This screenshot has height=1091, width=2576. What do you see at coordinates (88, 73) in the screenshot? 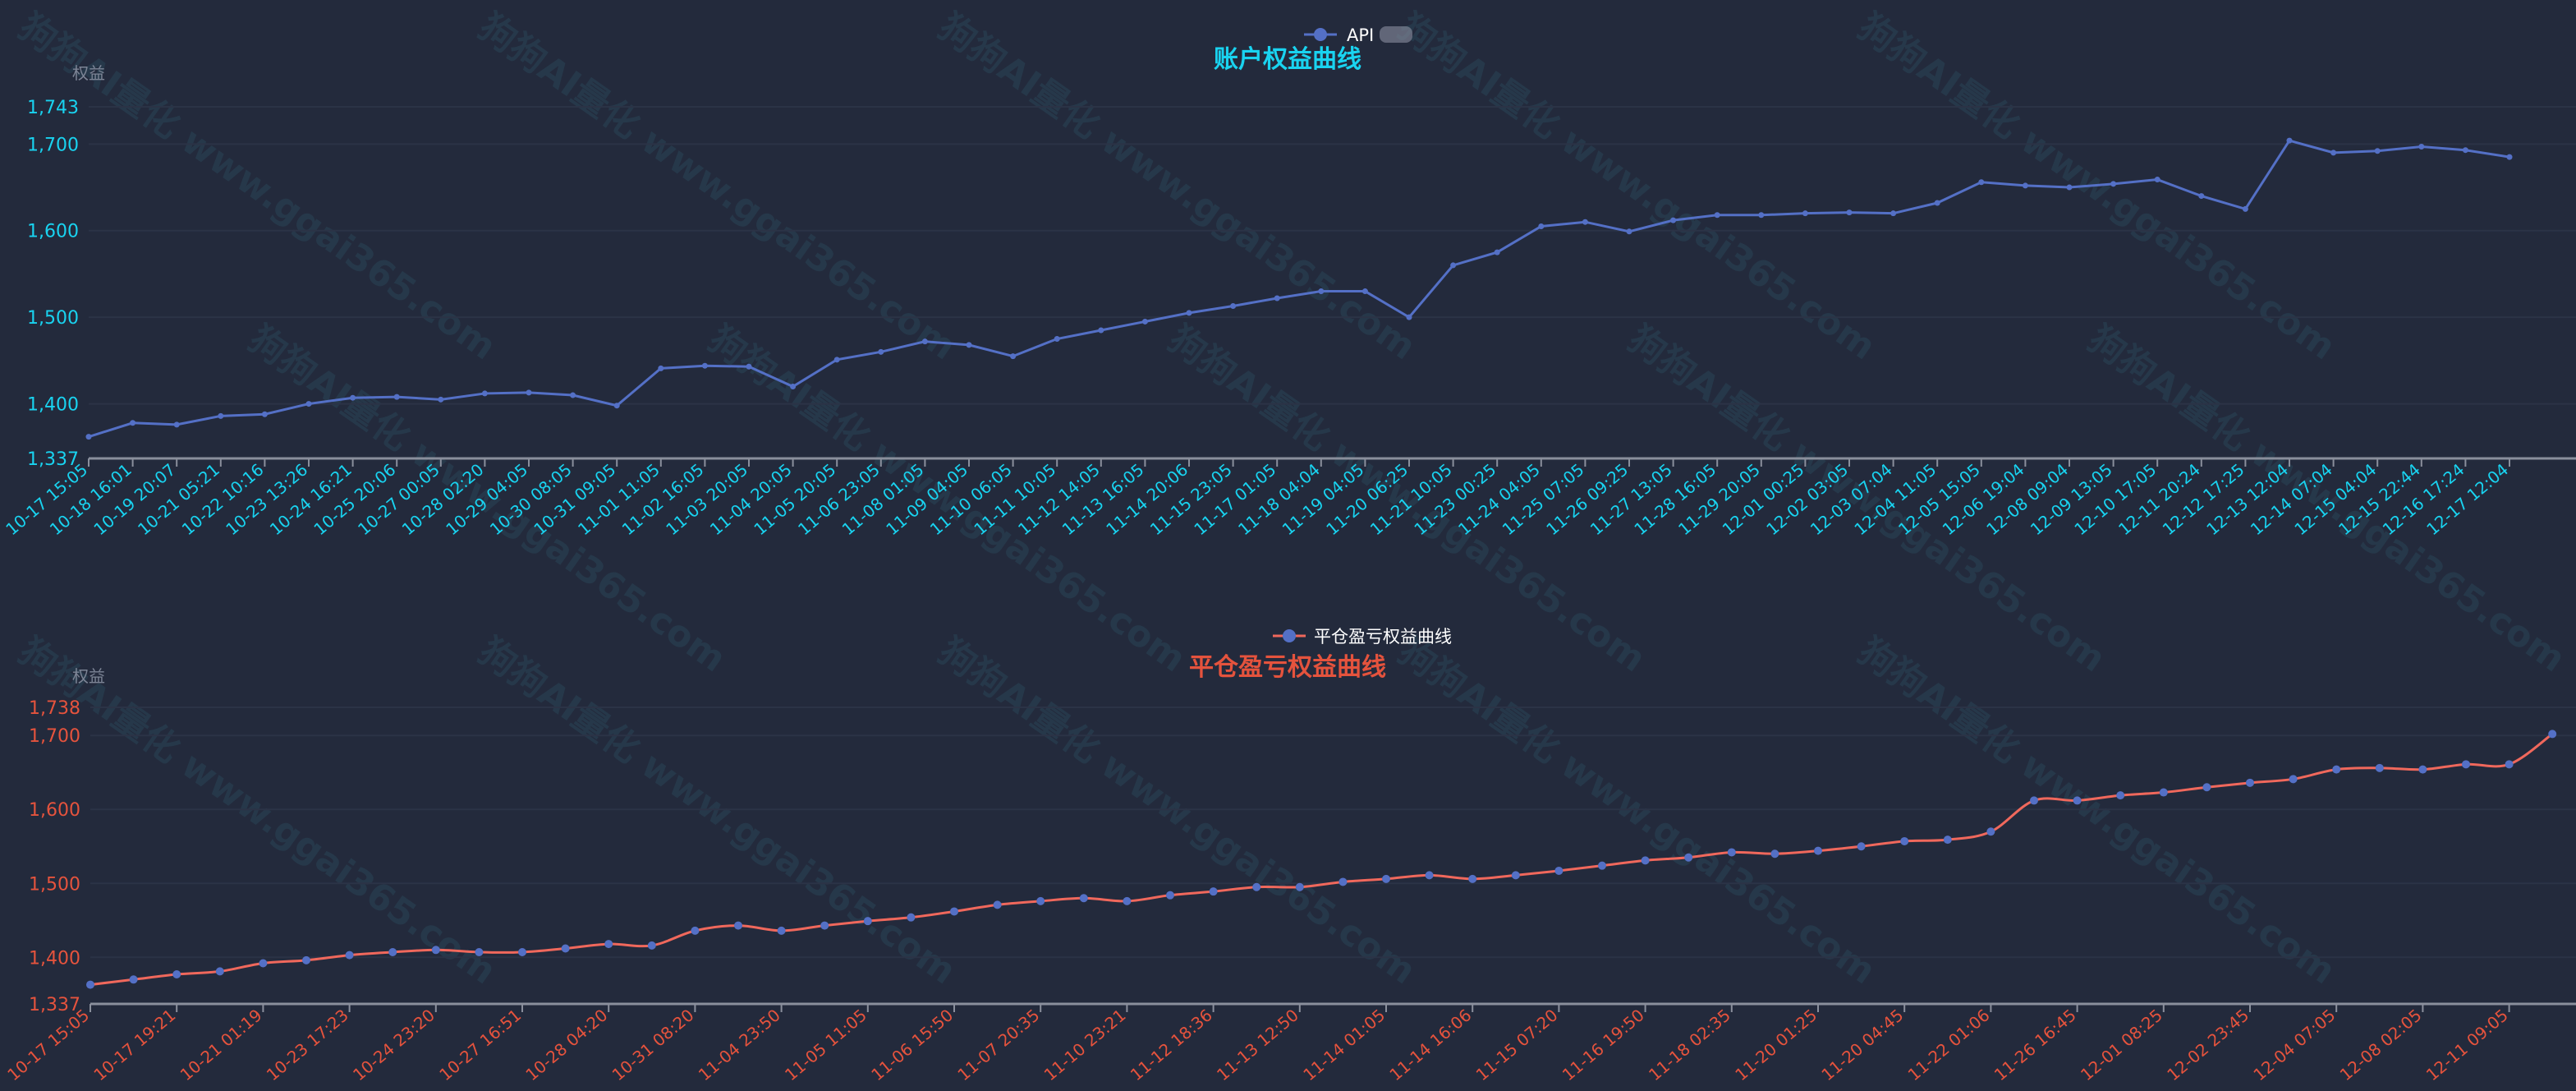
I see `top-y-axis-name: 权益` at bounding box center [88, 73].